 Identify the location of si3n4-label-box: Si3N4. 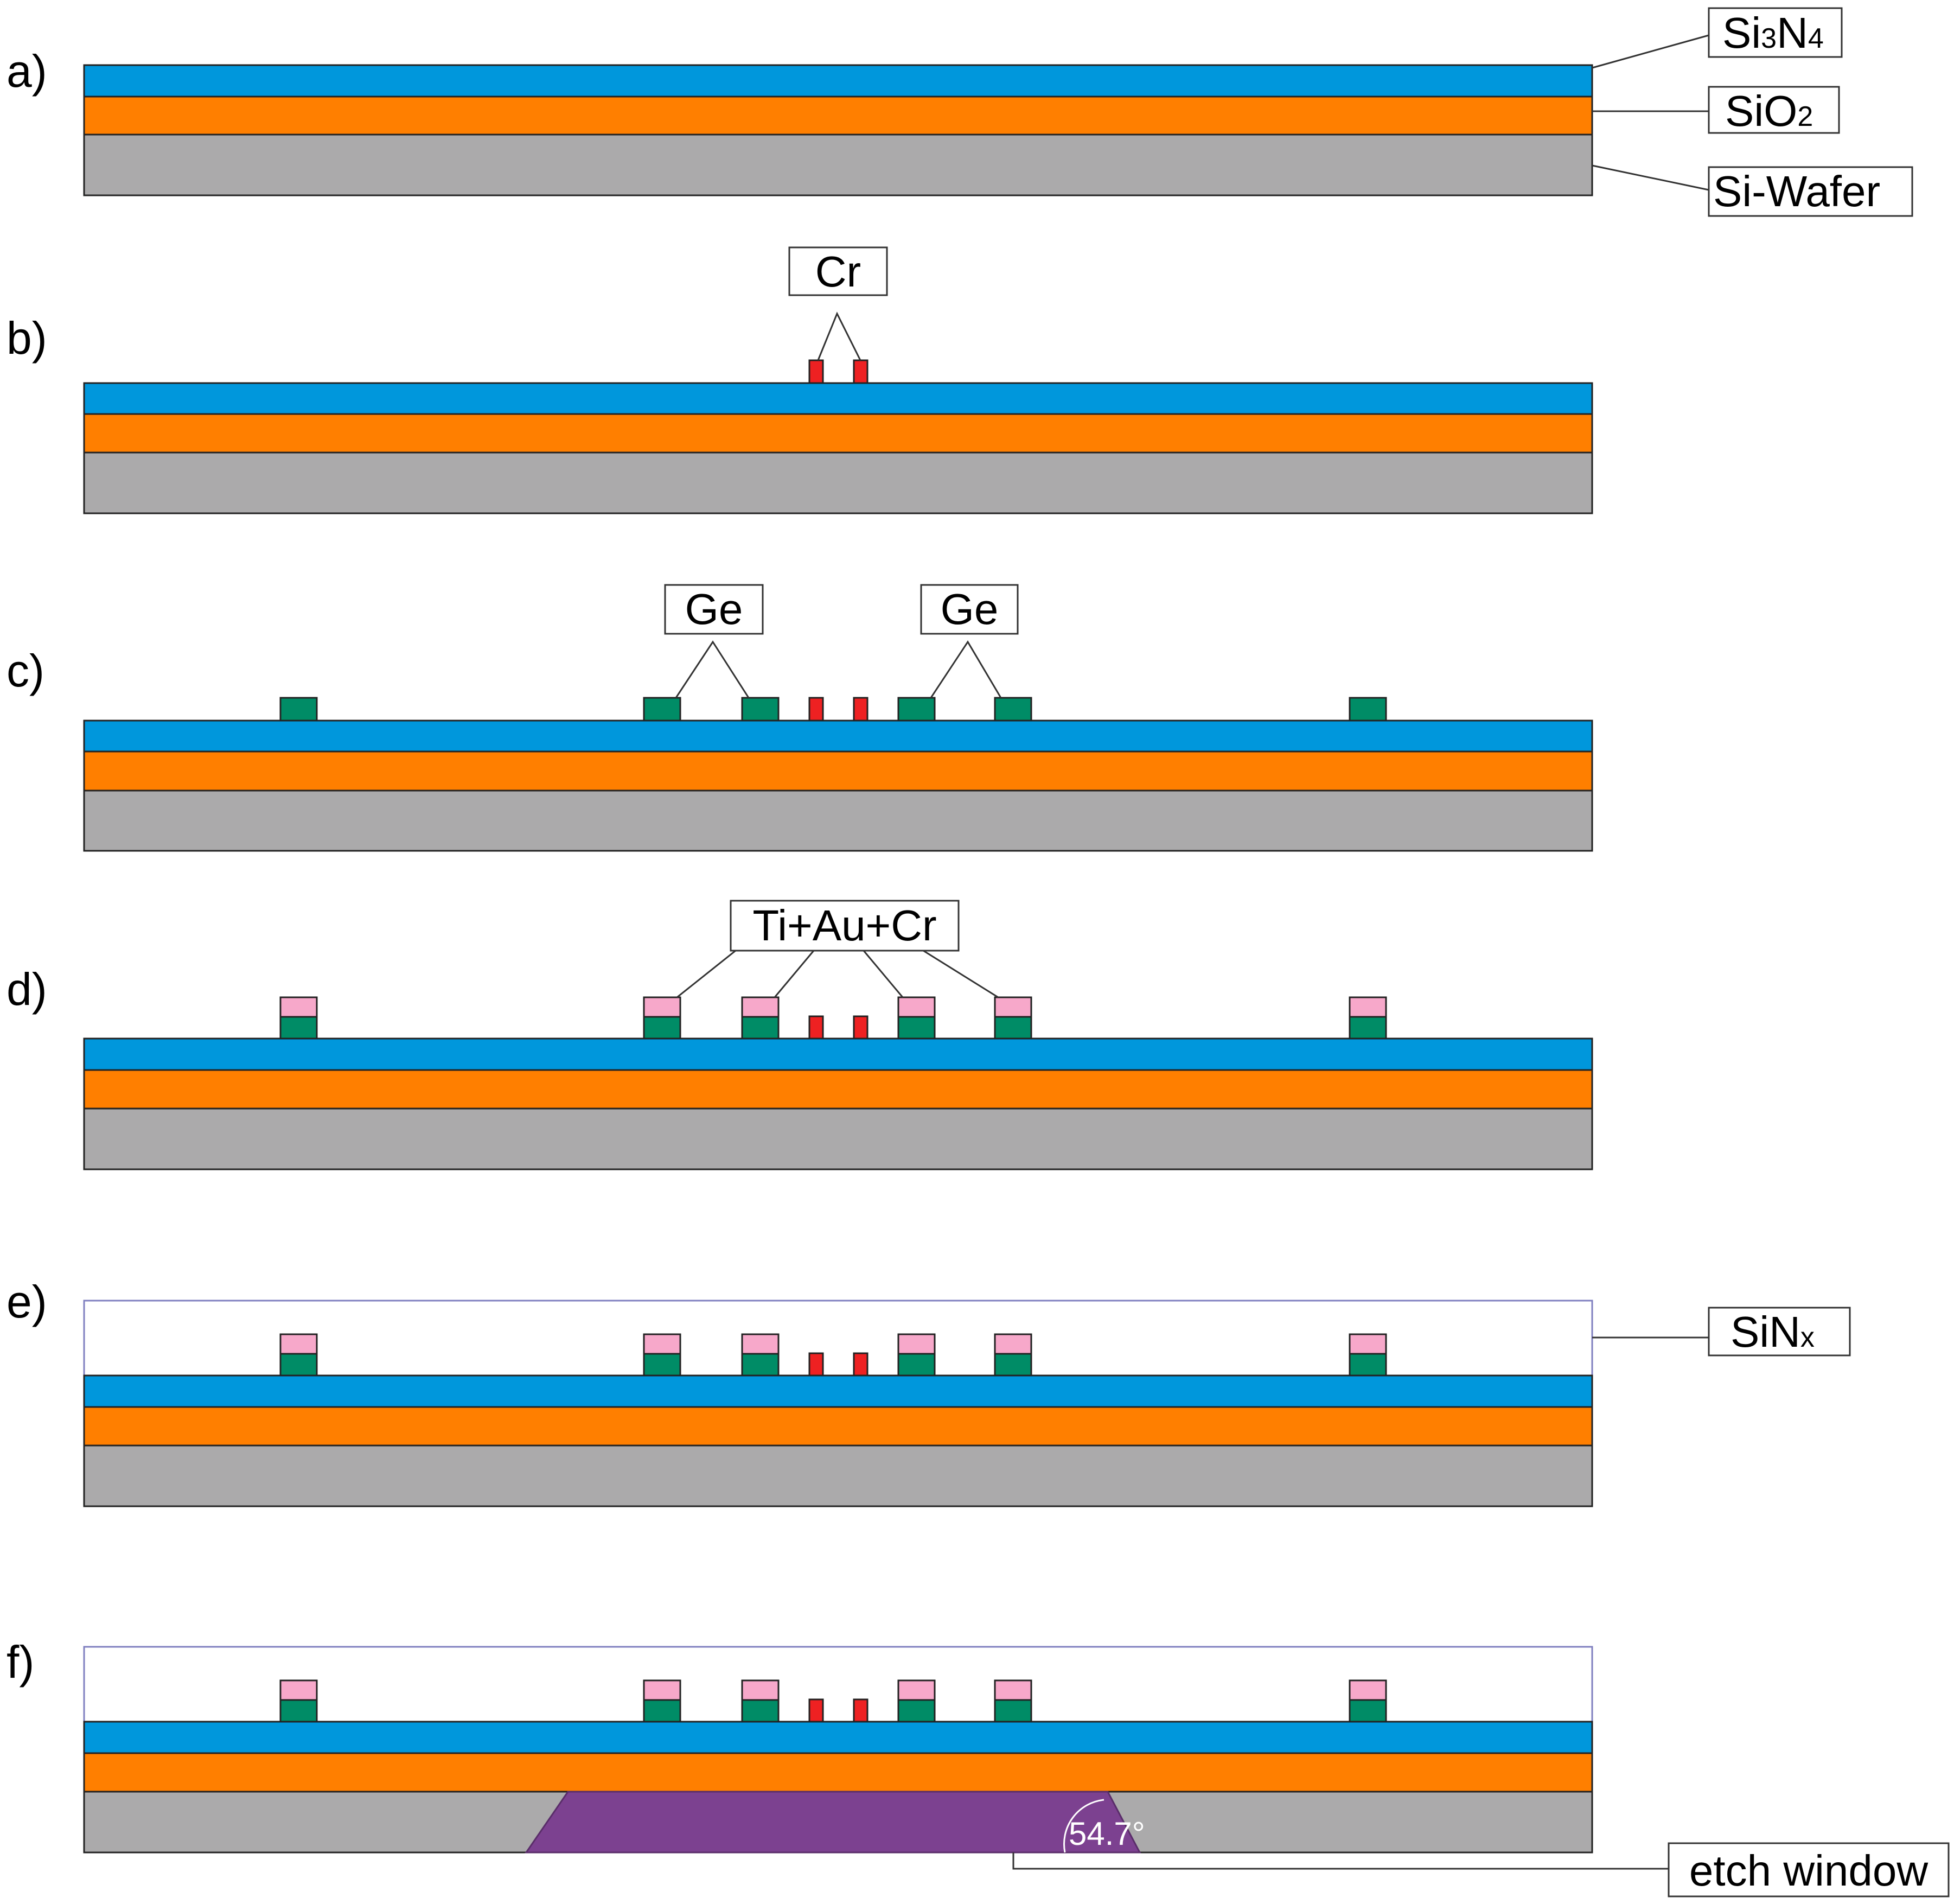
(1775, 32).